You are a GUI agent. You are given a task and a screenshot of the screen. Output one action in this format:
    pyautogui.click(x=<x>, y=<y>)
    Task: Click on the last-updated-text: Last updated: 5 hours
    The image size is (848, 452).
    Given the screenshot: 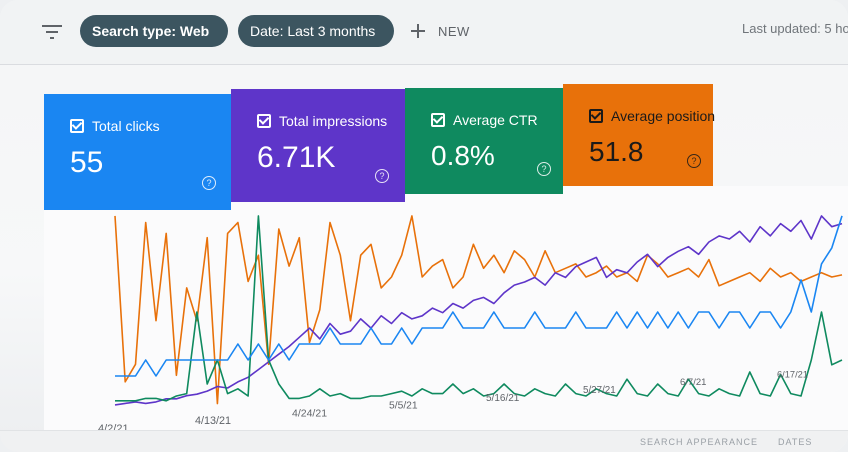 What is the action you would take?
    pyautogui.click(x=795, y=28)
    